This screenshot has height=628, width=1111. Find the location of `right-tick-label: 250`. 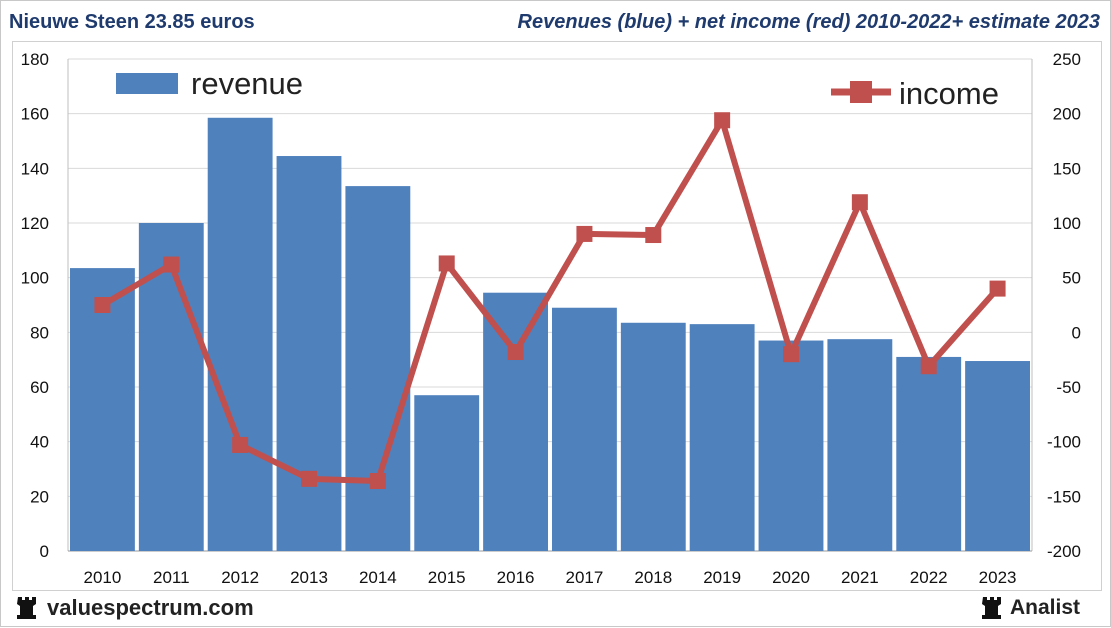

right-tick-label: 250 is located at coordinates (1067, 59).